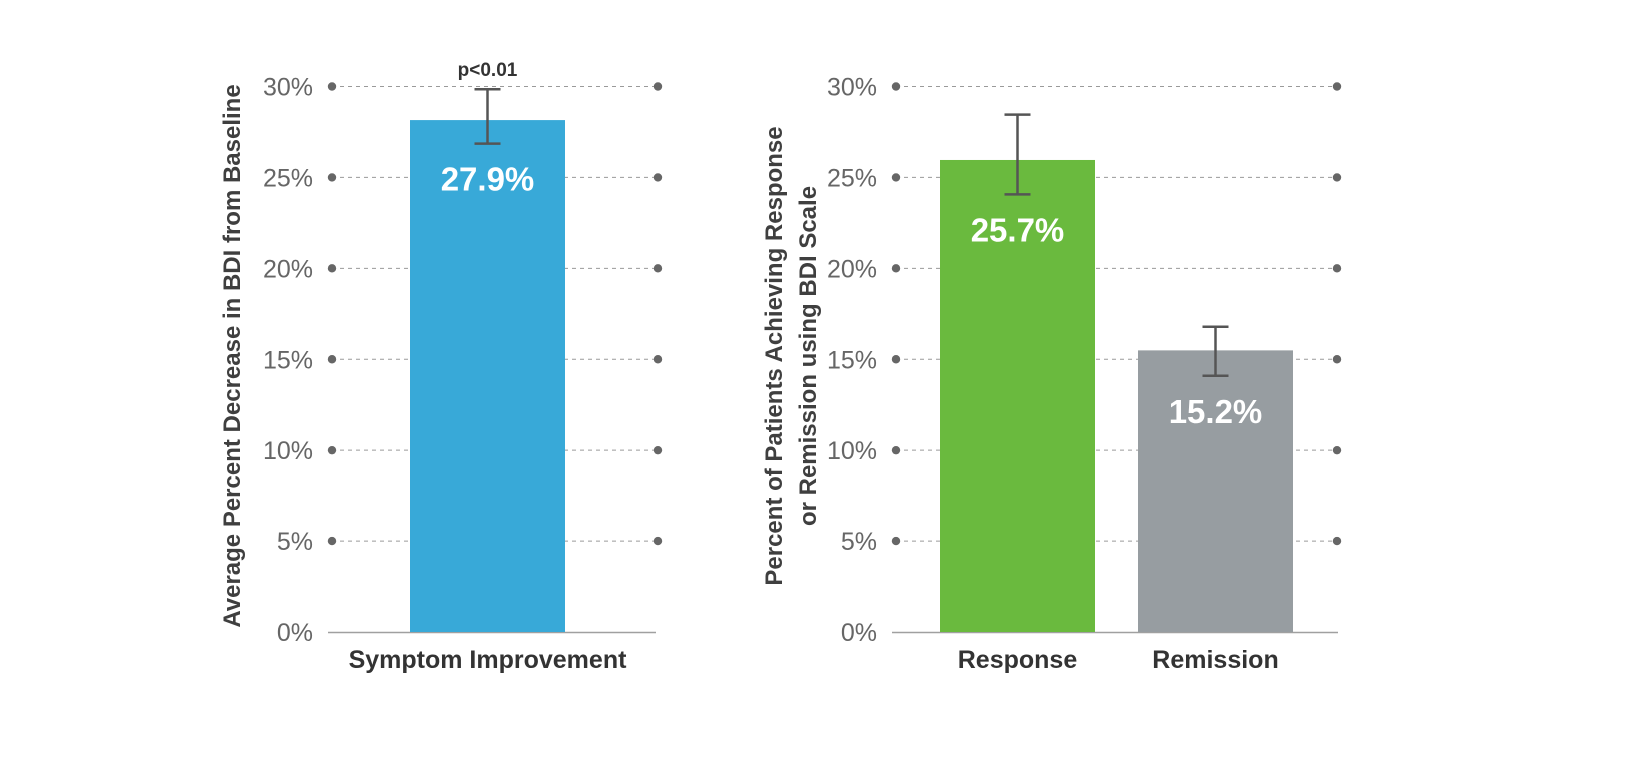  What do you see at coordinates (1018, 229) in the screenshot?
I see `data-label: 25.7%` at bounding box center [1018, 229].